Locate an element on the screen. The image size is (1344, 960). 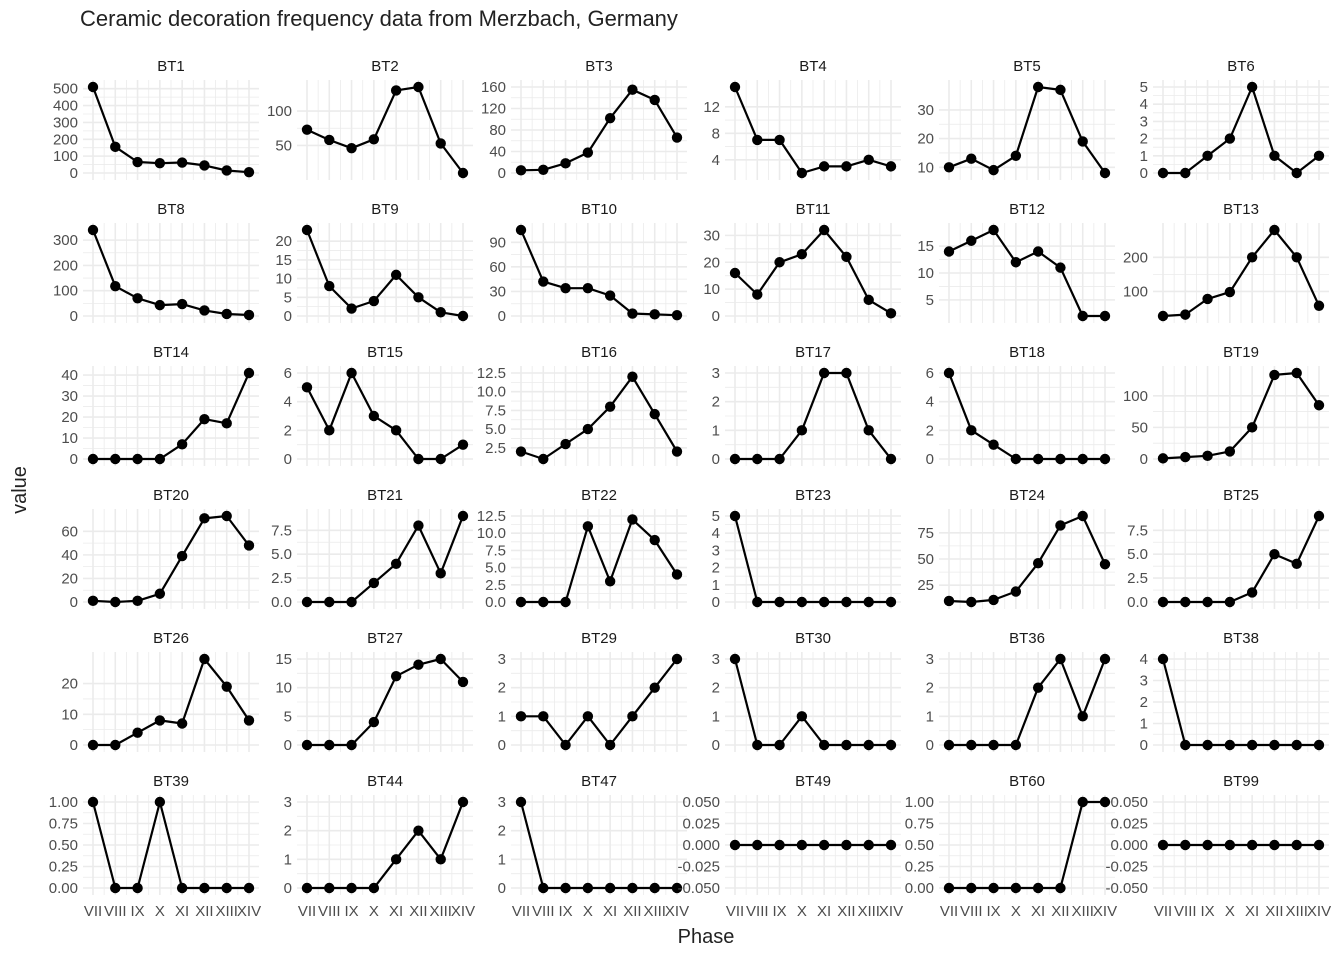
y-tick-label-bt14: 30 is located at coordinates (69, 396).